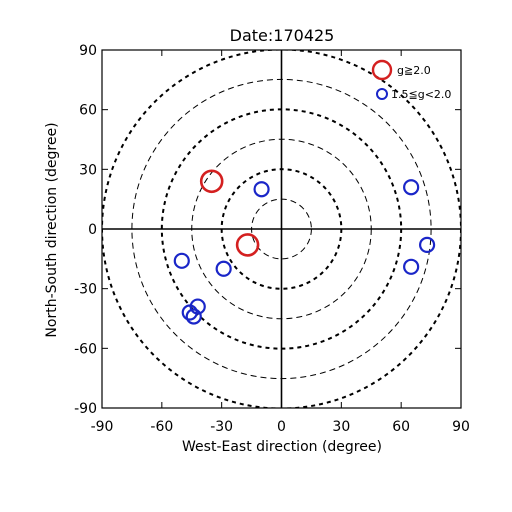 Image resolution: width=512 pixels, height=512 pixels. What do you see at coordinates (282, 35) in the screenshot?
I see `chart-title: Date:170425` at bounding box center [282, 35].